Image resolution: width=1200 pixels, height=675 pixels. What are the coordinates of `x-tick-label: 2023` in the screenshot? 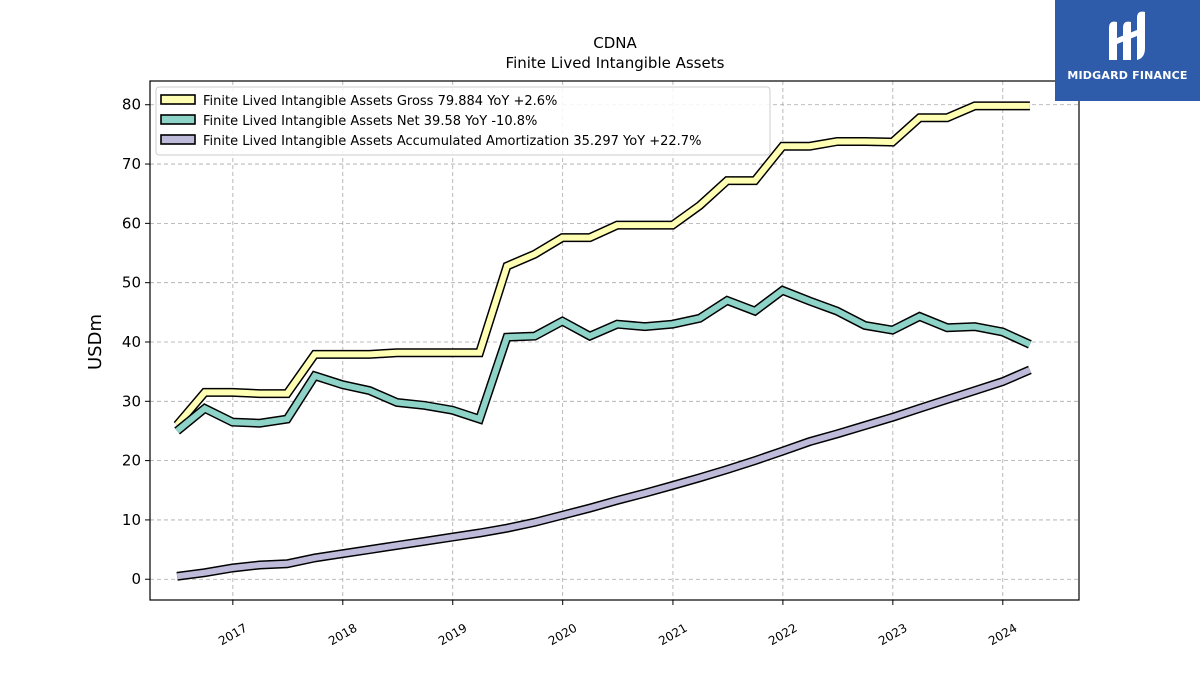 It's located at (892, 634).